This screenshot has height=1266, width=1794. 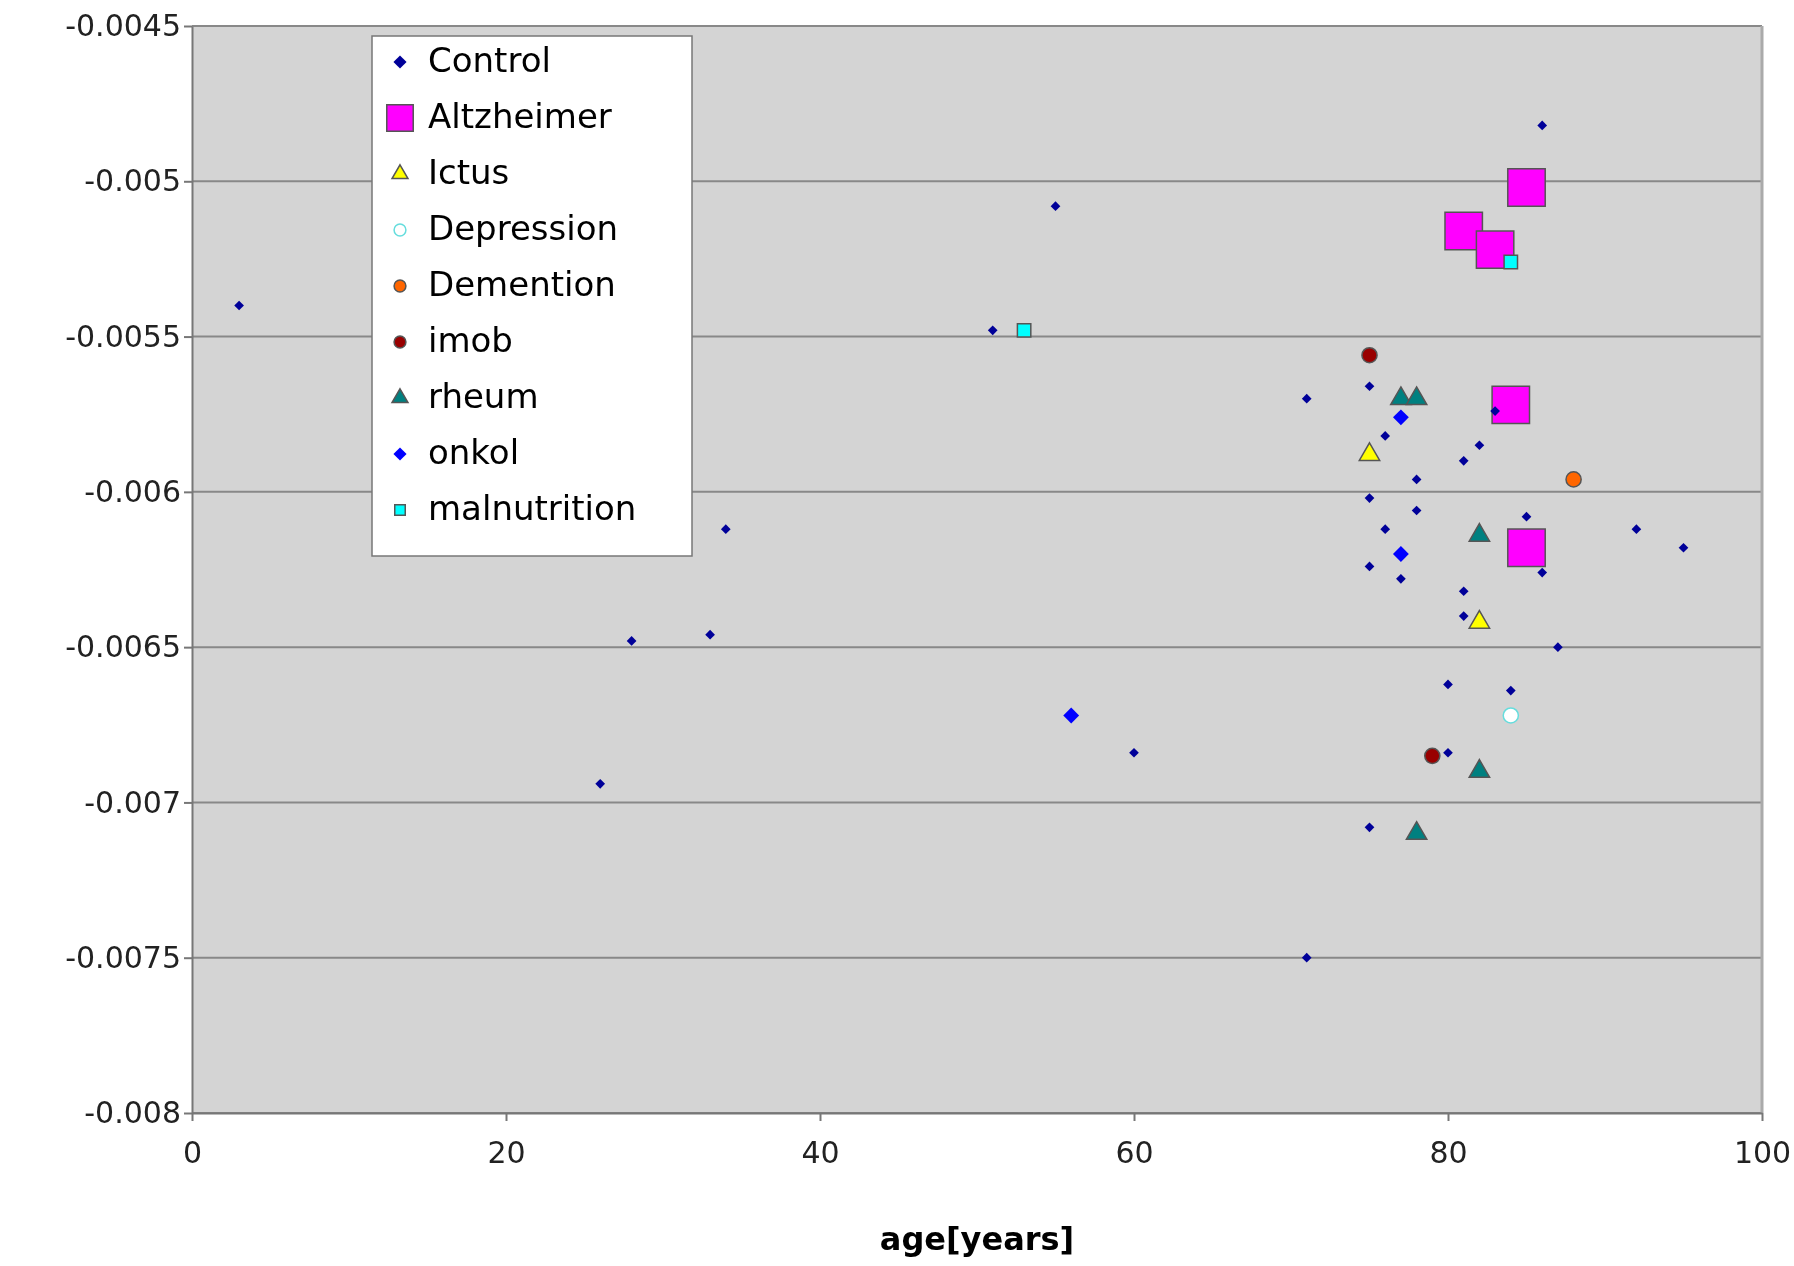 I want to click on legend-label: Depression, so click(x=523, y=228).